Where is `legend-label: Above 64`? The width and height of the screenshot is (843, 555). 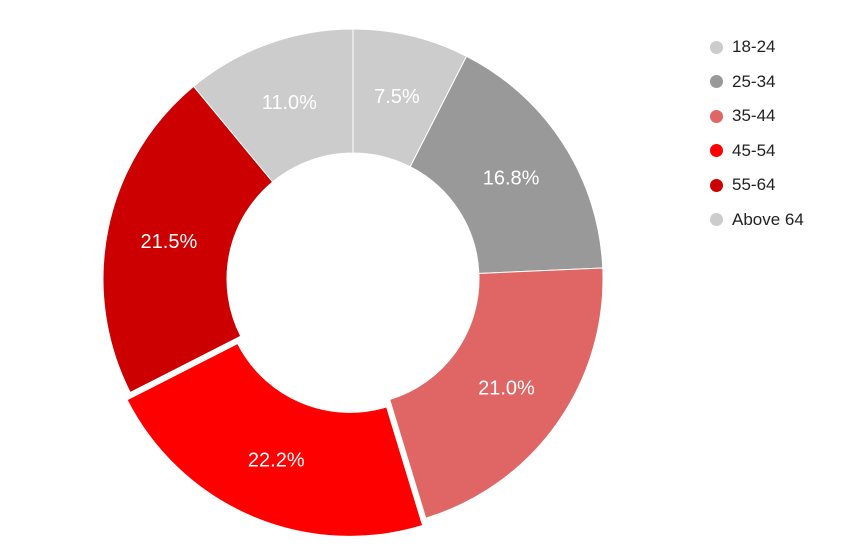
legend-label: Above 64 is located at coordinates (768, 219).